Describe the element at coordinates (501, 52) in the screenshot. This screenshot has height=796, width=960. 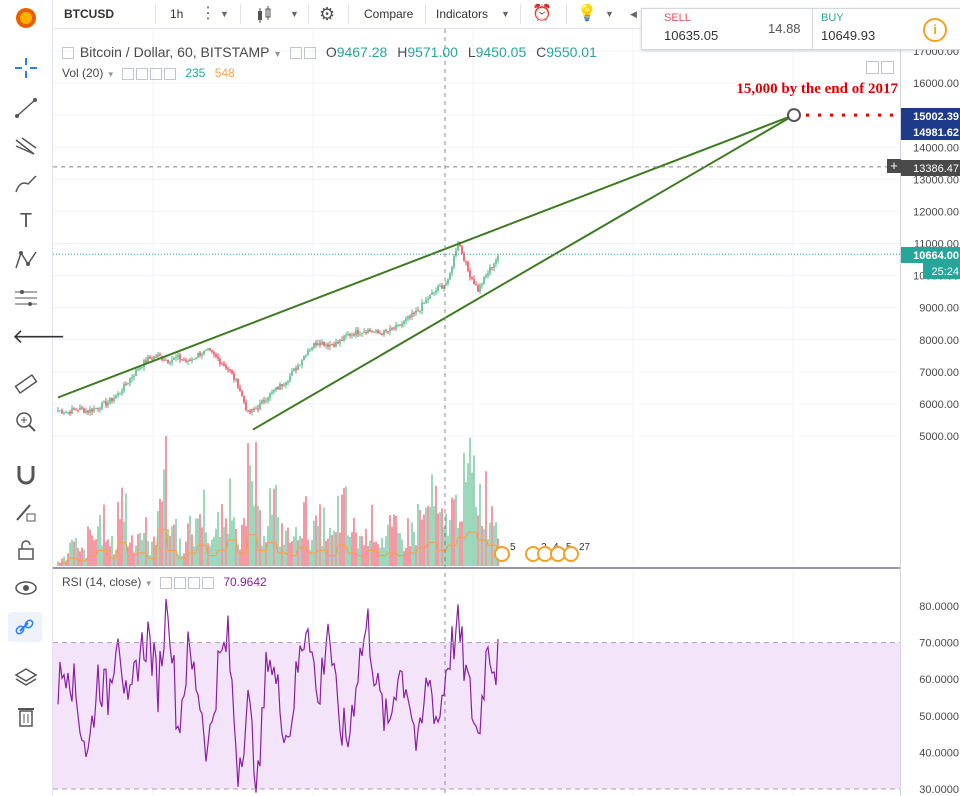
I see `low-value: 9450.05` at that location.